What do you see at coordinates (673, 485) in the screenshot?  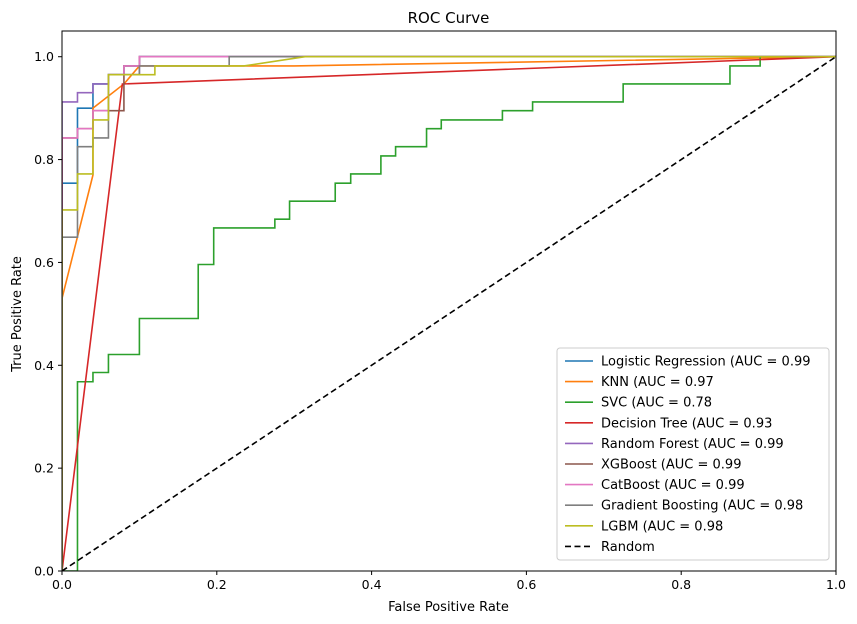 I see `legend-entry: CatBoost (AUC = 0.99` at bounding box center [673, 485].